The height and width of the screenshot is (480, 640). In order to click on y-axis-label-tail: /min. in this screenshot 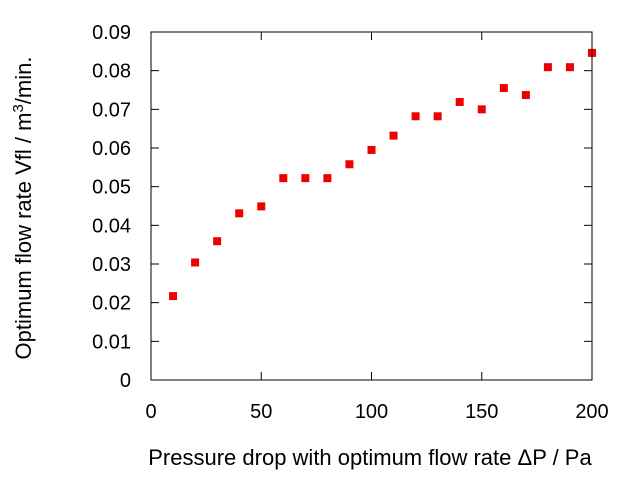, I will do `click(23, 81)`.